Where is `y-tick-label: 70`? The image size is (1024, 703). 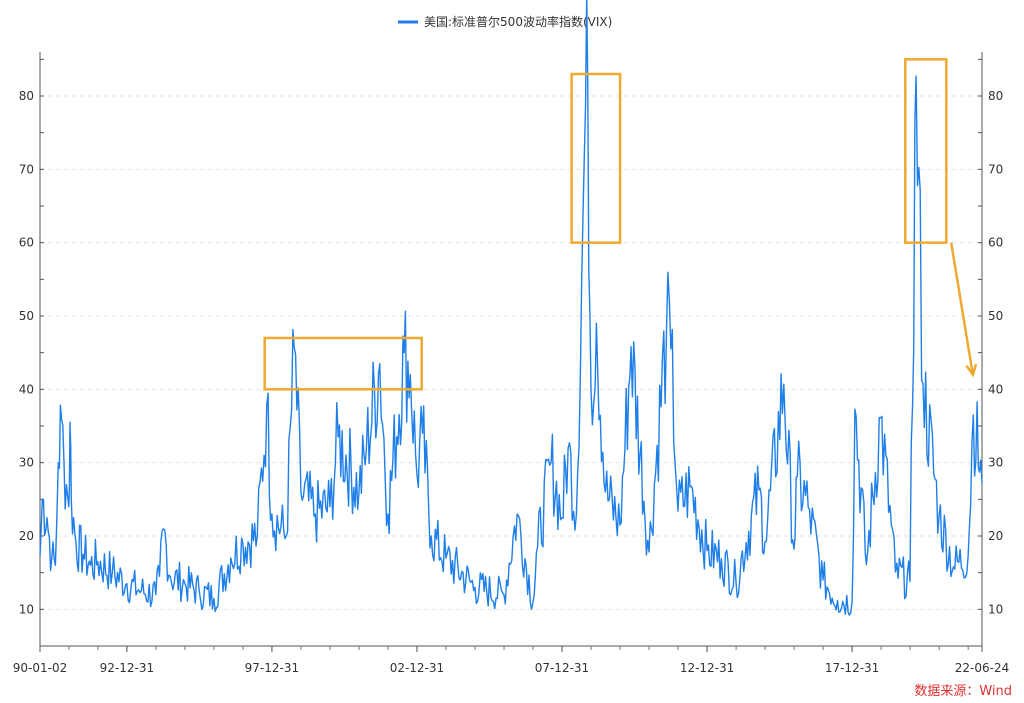
y-tick-label: 70 is located at coordinates (26, 169).